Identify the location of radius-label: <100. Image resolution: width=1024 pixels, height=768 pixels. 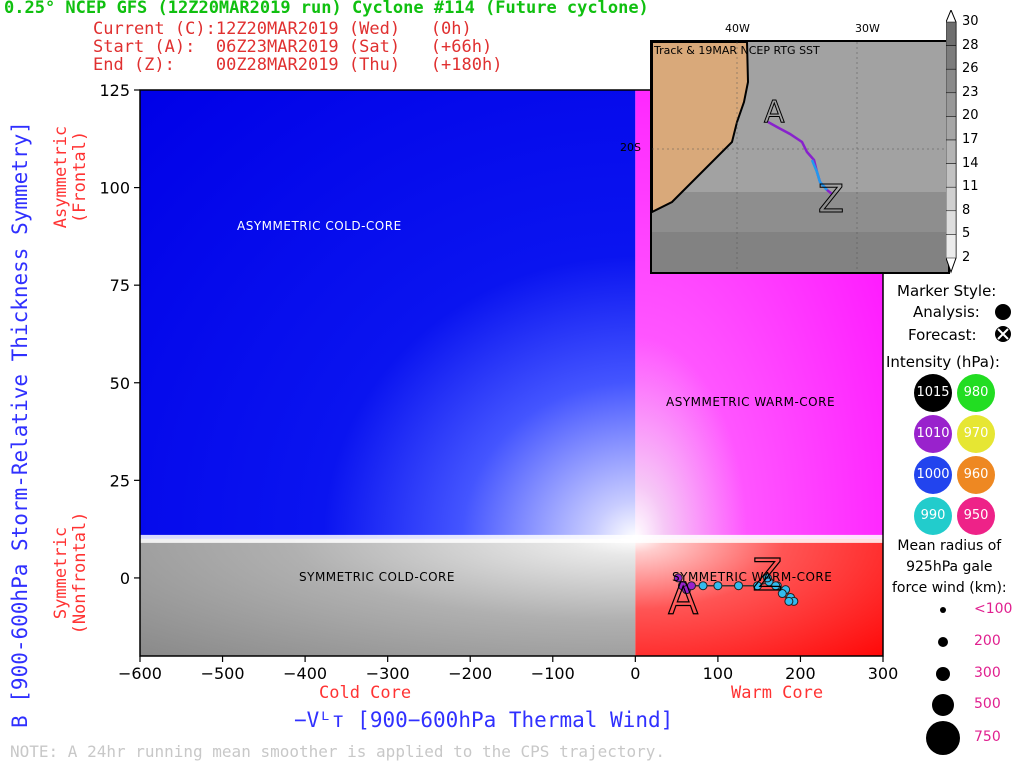
(993, 609).